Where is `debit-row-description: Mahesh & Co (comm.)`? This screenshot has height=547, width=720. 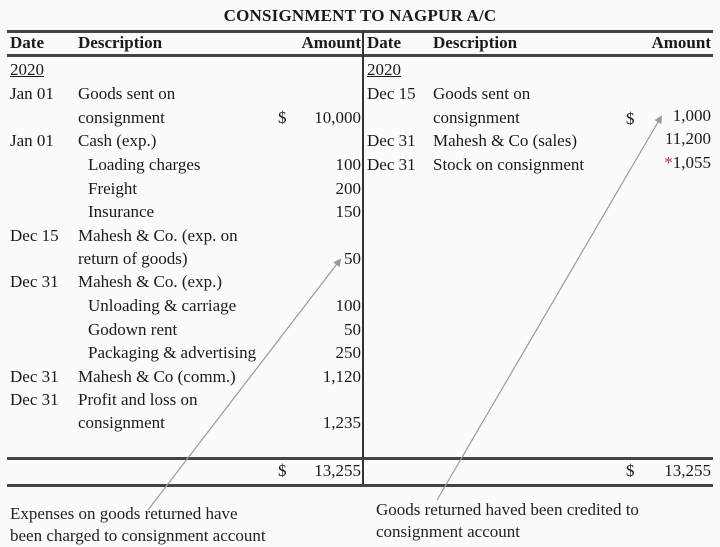 debit-row-description: Mahesh & Co (comm.) is located at coordinates (157, 376).